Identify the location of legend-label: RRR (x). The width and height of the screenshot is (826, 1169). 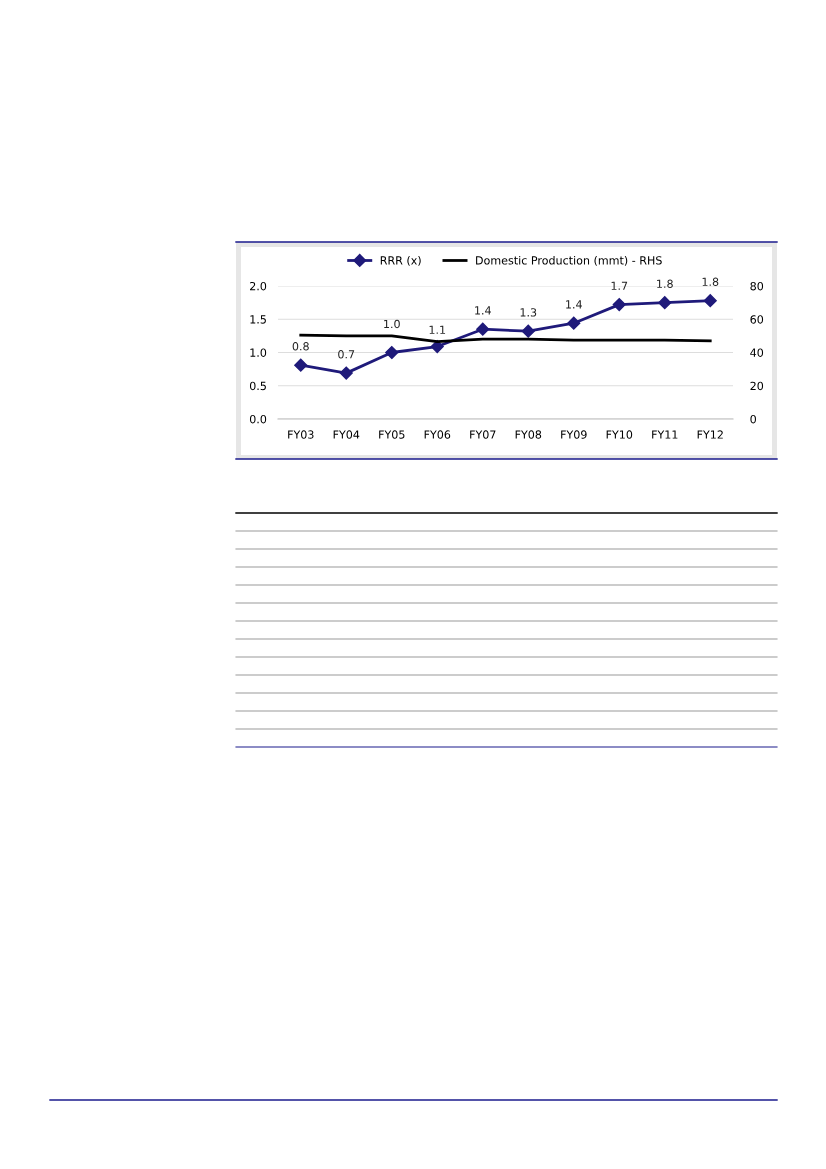
(400, 260).